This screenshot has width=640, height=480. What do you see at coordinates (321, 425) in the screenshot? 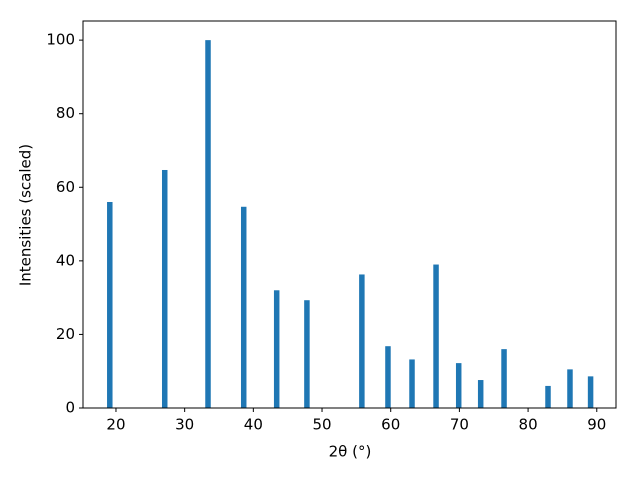
I see `x-tick-label: 50` at bounding box center [321, 425].